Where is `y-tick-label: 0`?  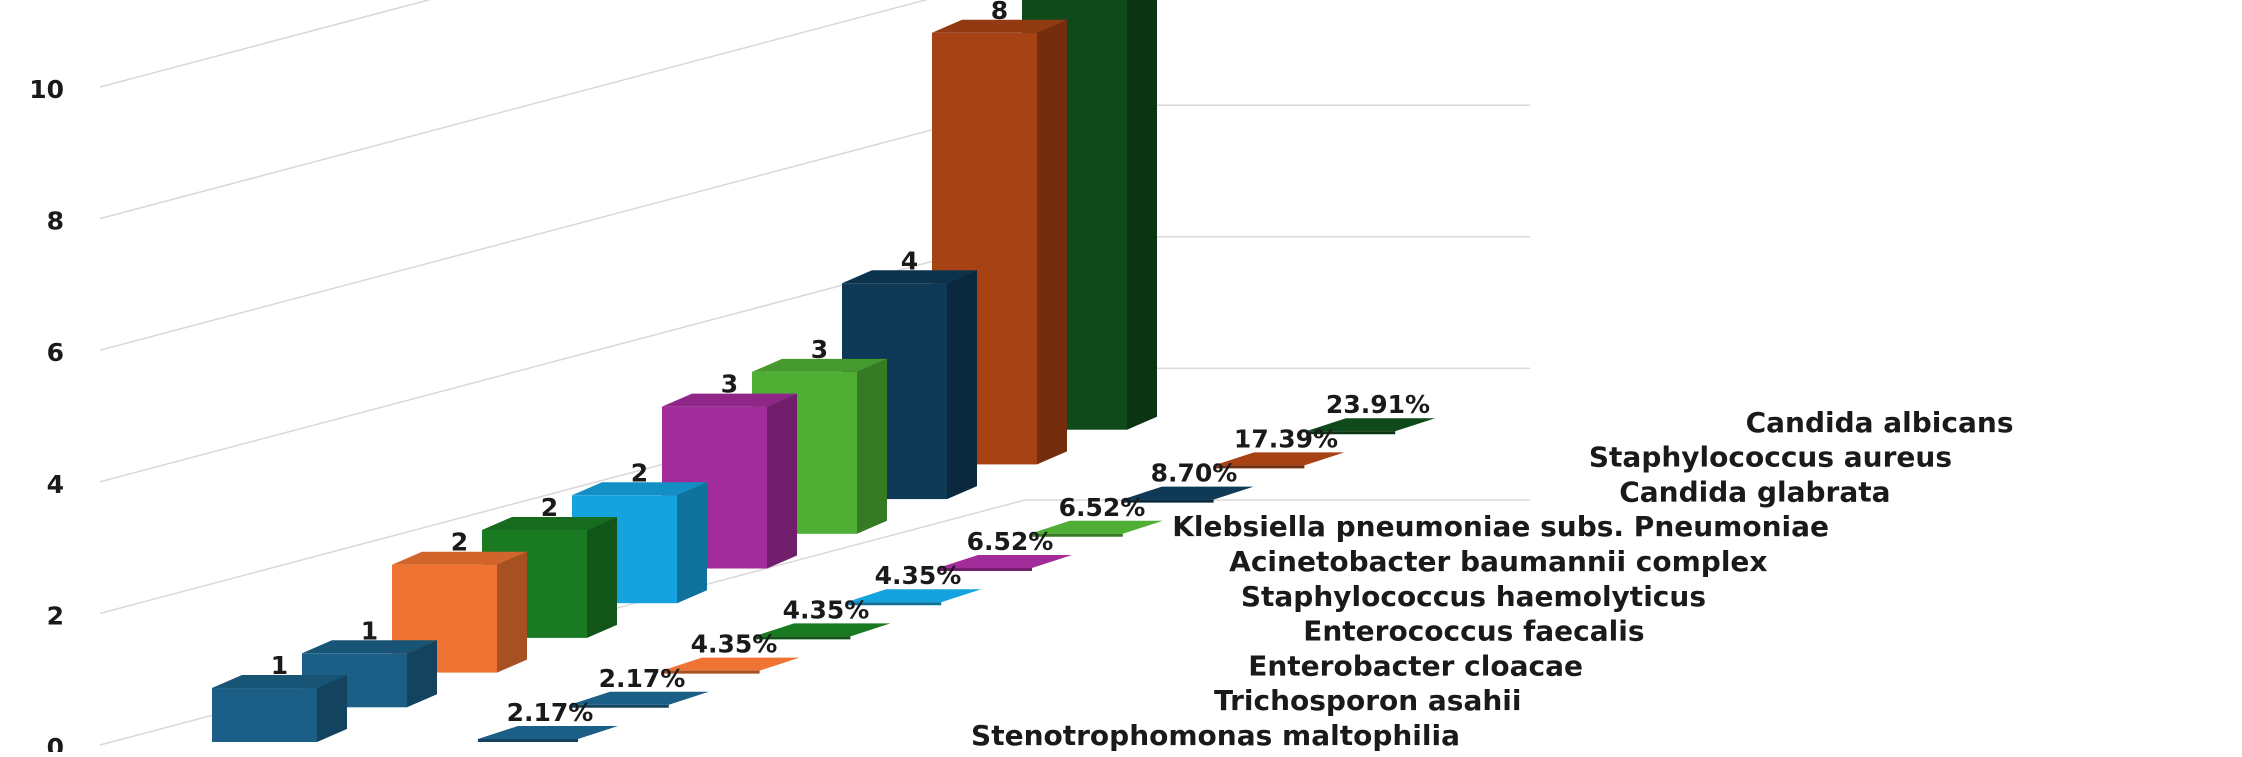 y-tick-label: 0 is located at coordinates (55, 742).